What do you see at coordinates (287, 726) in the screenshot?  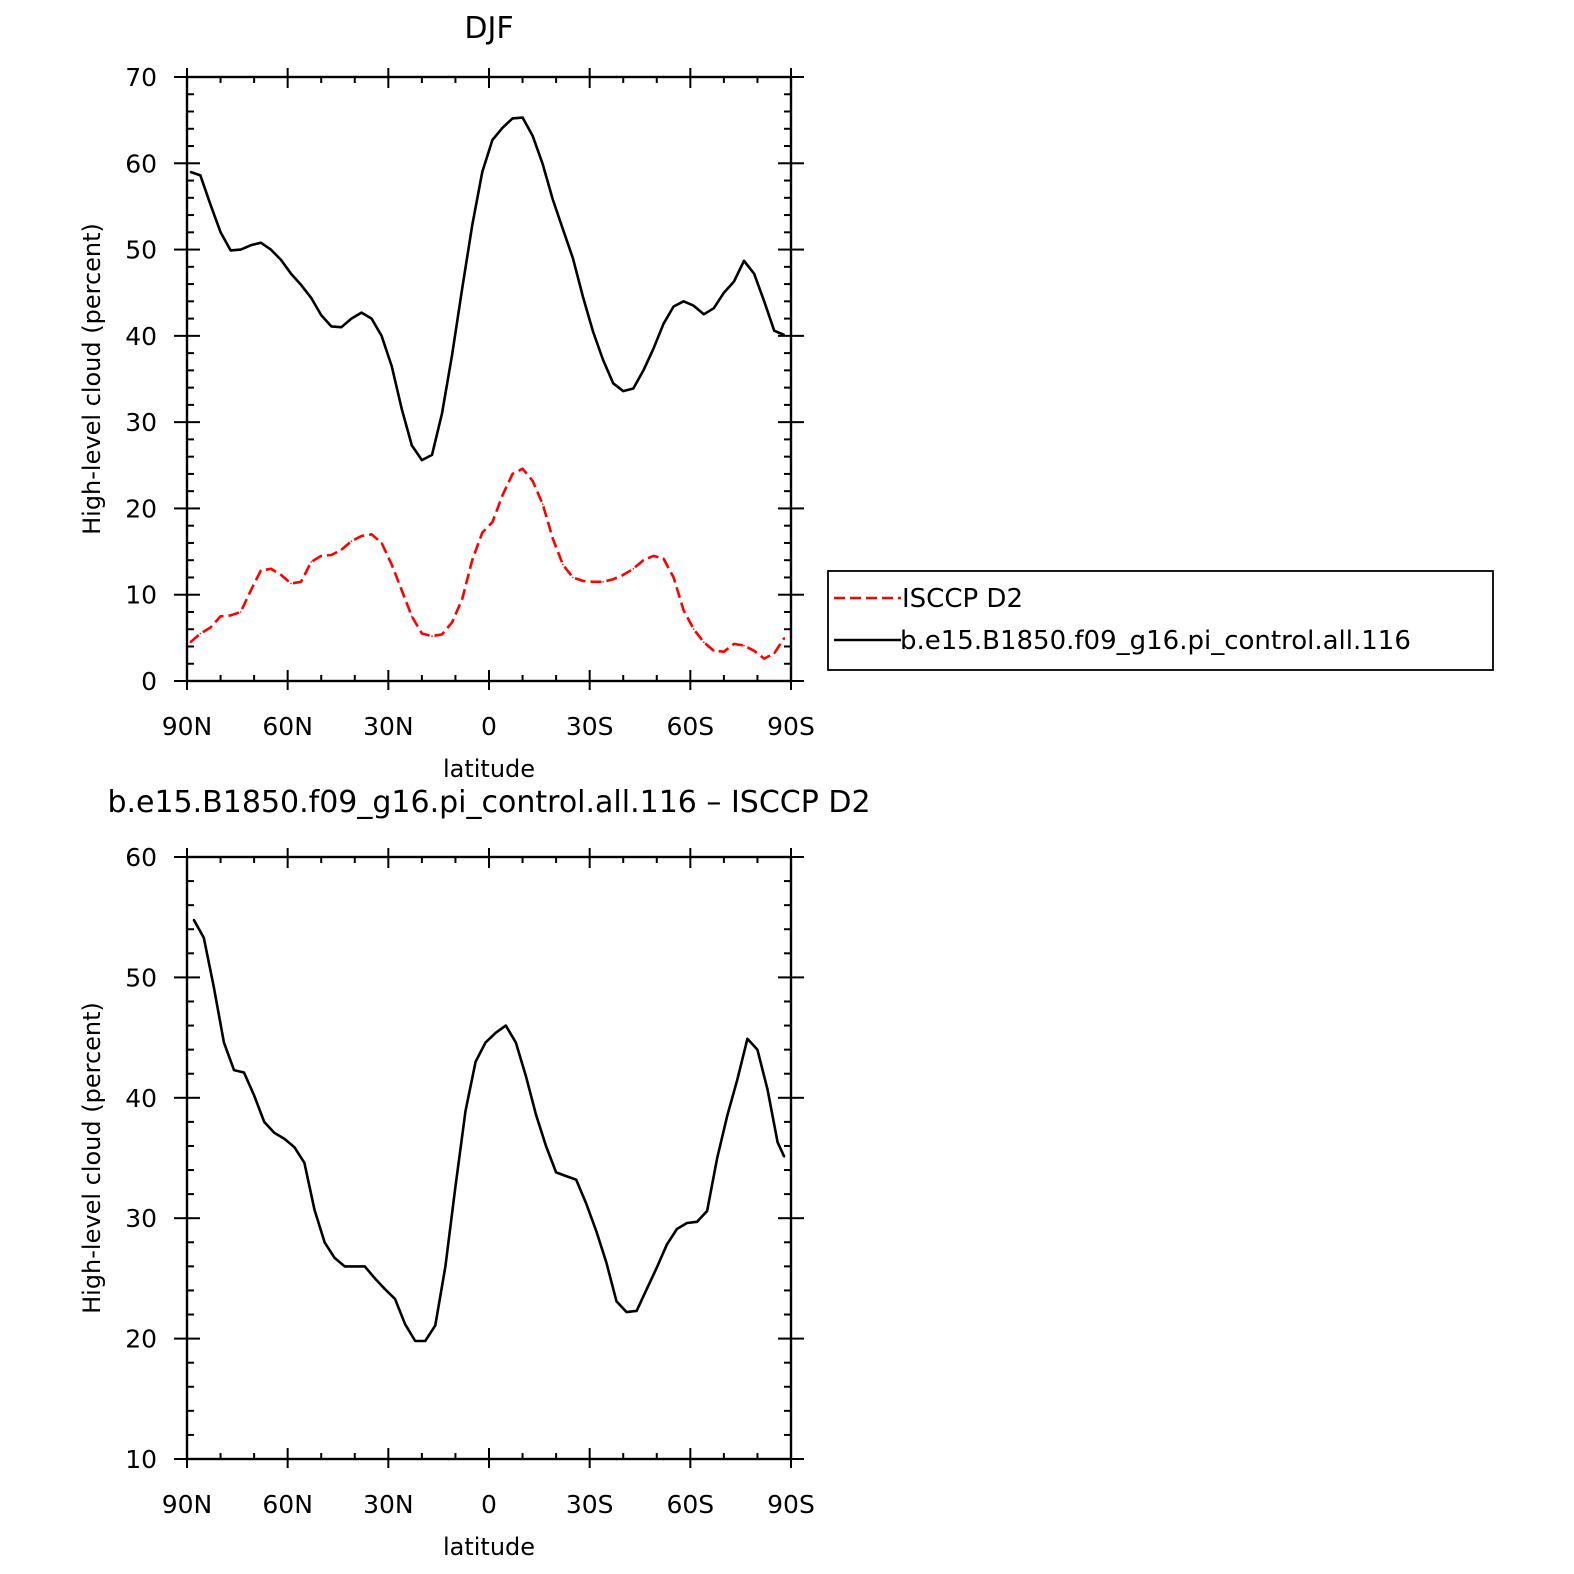 I see `x-tick-label: 60N` at bounding box center [287, 726].